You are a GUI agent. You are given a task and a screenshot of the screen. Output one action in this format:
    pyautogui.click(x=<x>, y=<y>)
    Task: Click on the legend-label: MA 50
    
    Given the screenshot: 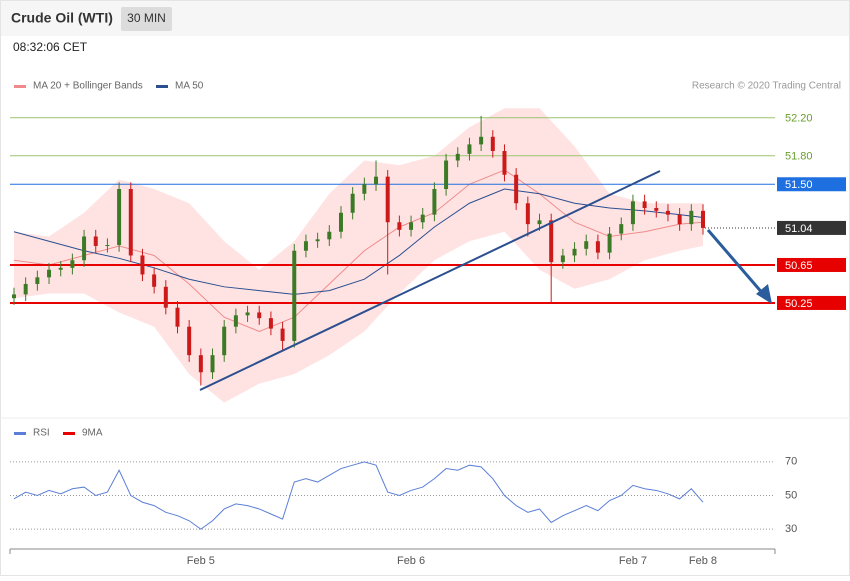 What is the action you would take?
    pyautogui.click(x=189, y=86)
    